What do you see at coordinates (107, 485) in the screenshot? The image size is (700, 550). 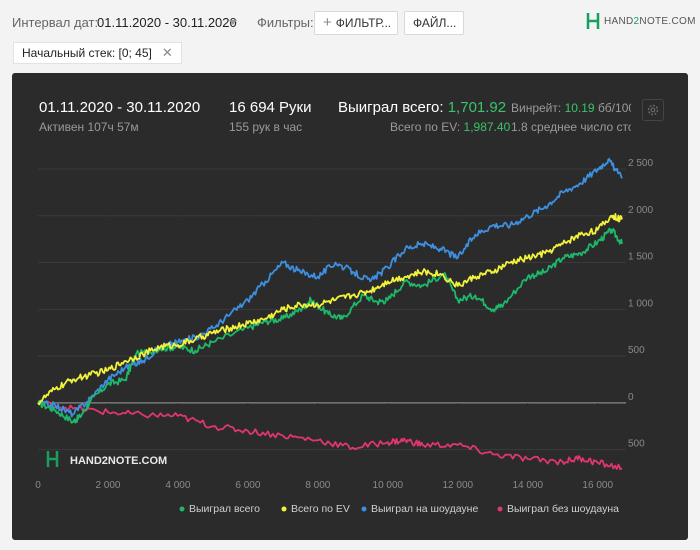 I see `x-tick-label: 2 000` at bounding box center [107, 485].